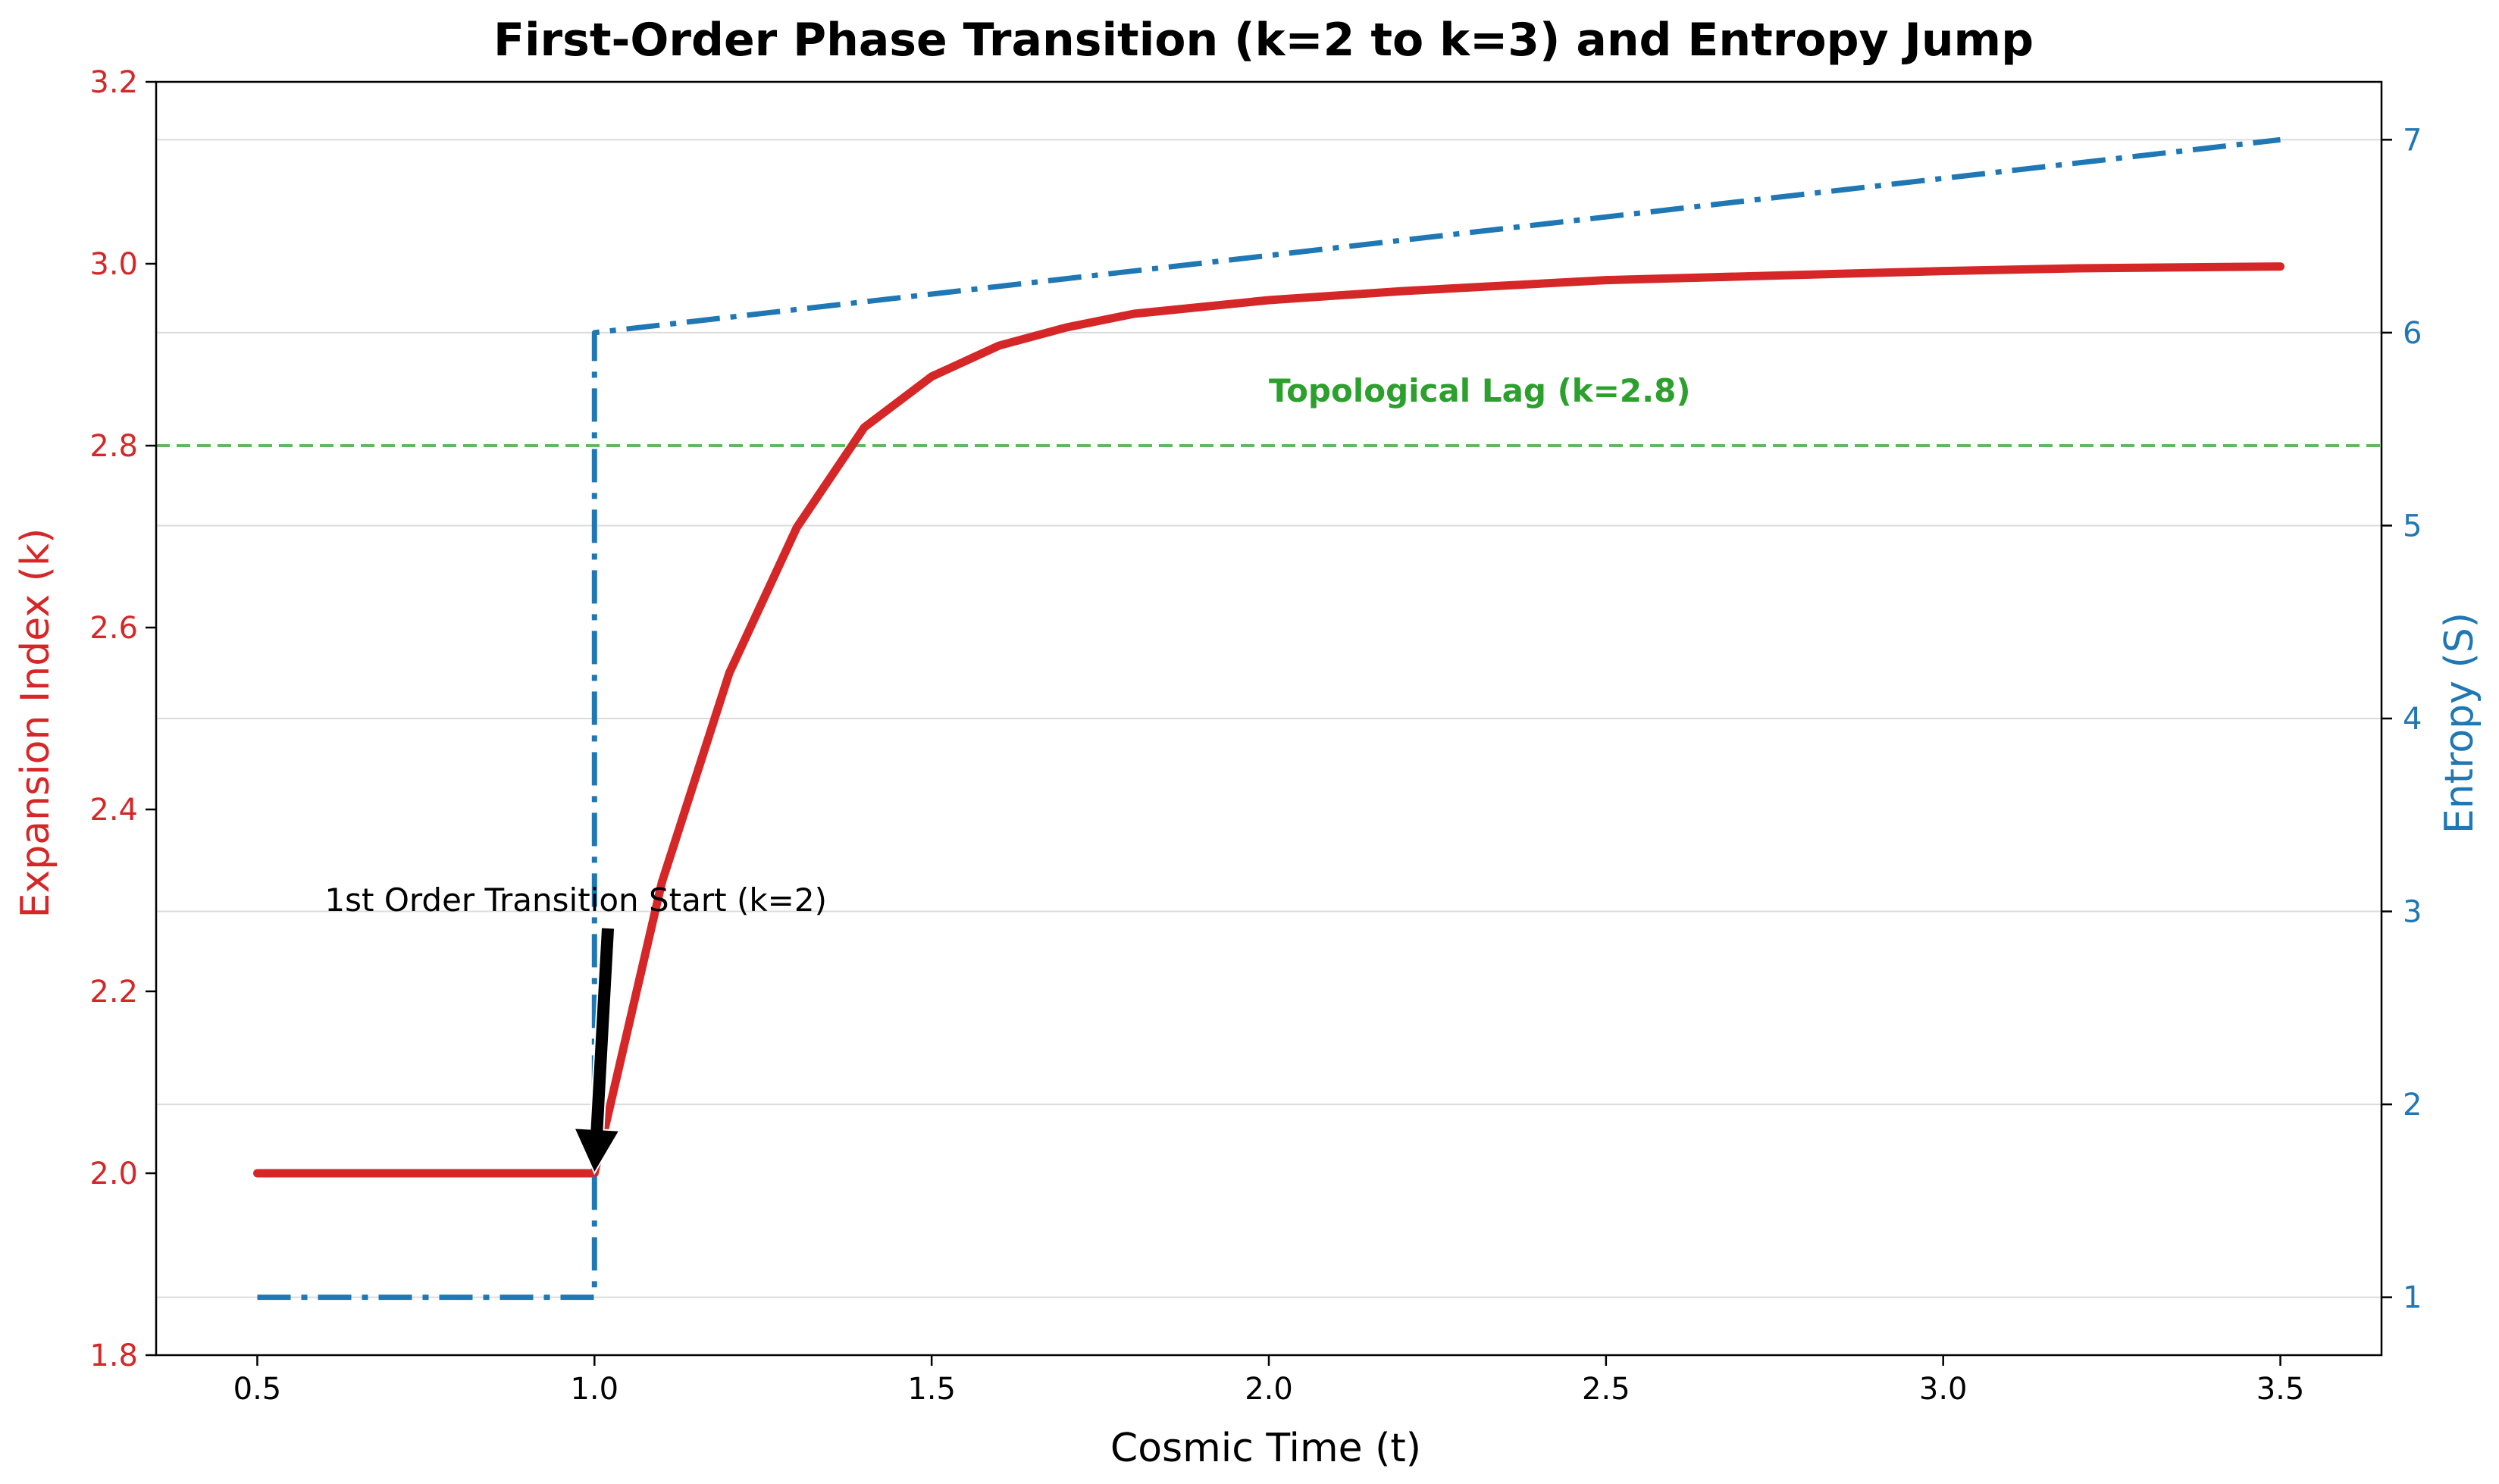  Describe the element at coordinates (575, 900) in the screenshot. I see `annotation-text: 1st Order Transition Start (k=2)` at that location.